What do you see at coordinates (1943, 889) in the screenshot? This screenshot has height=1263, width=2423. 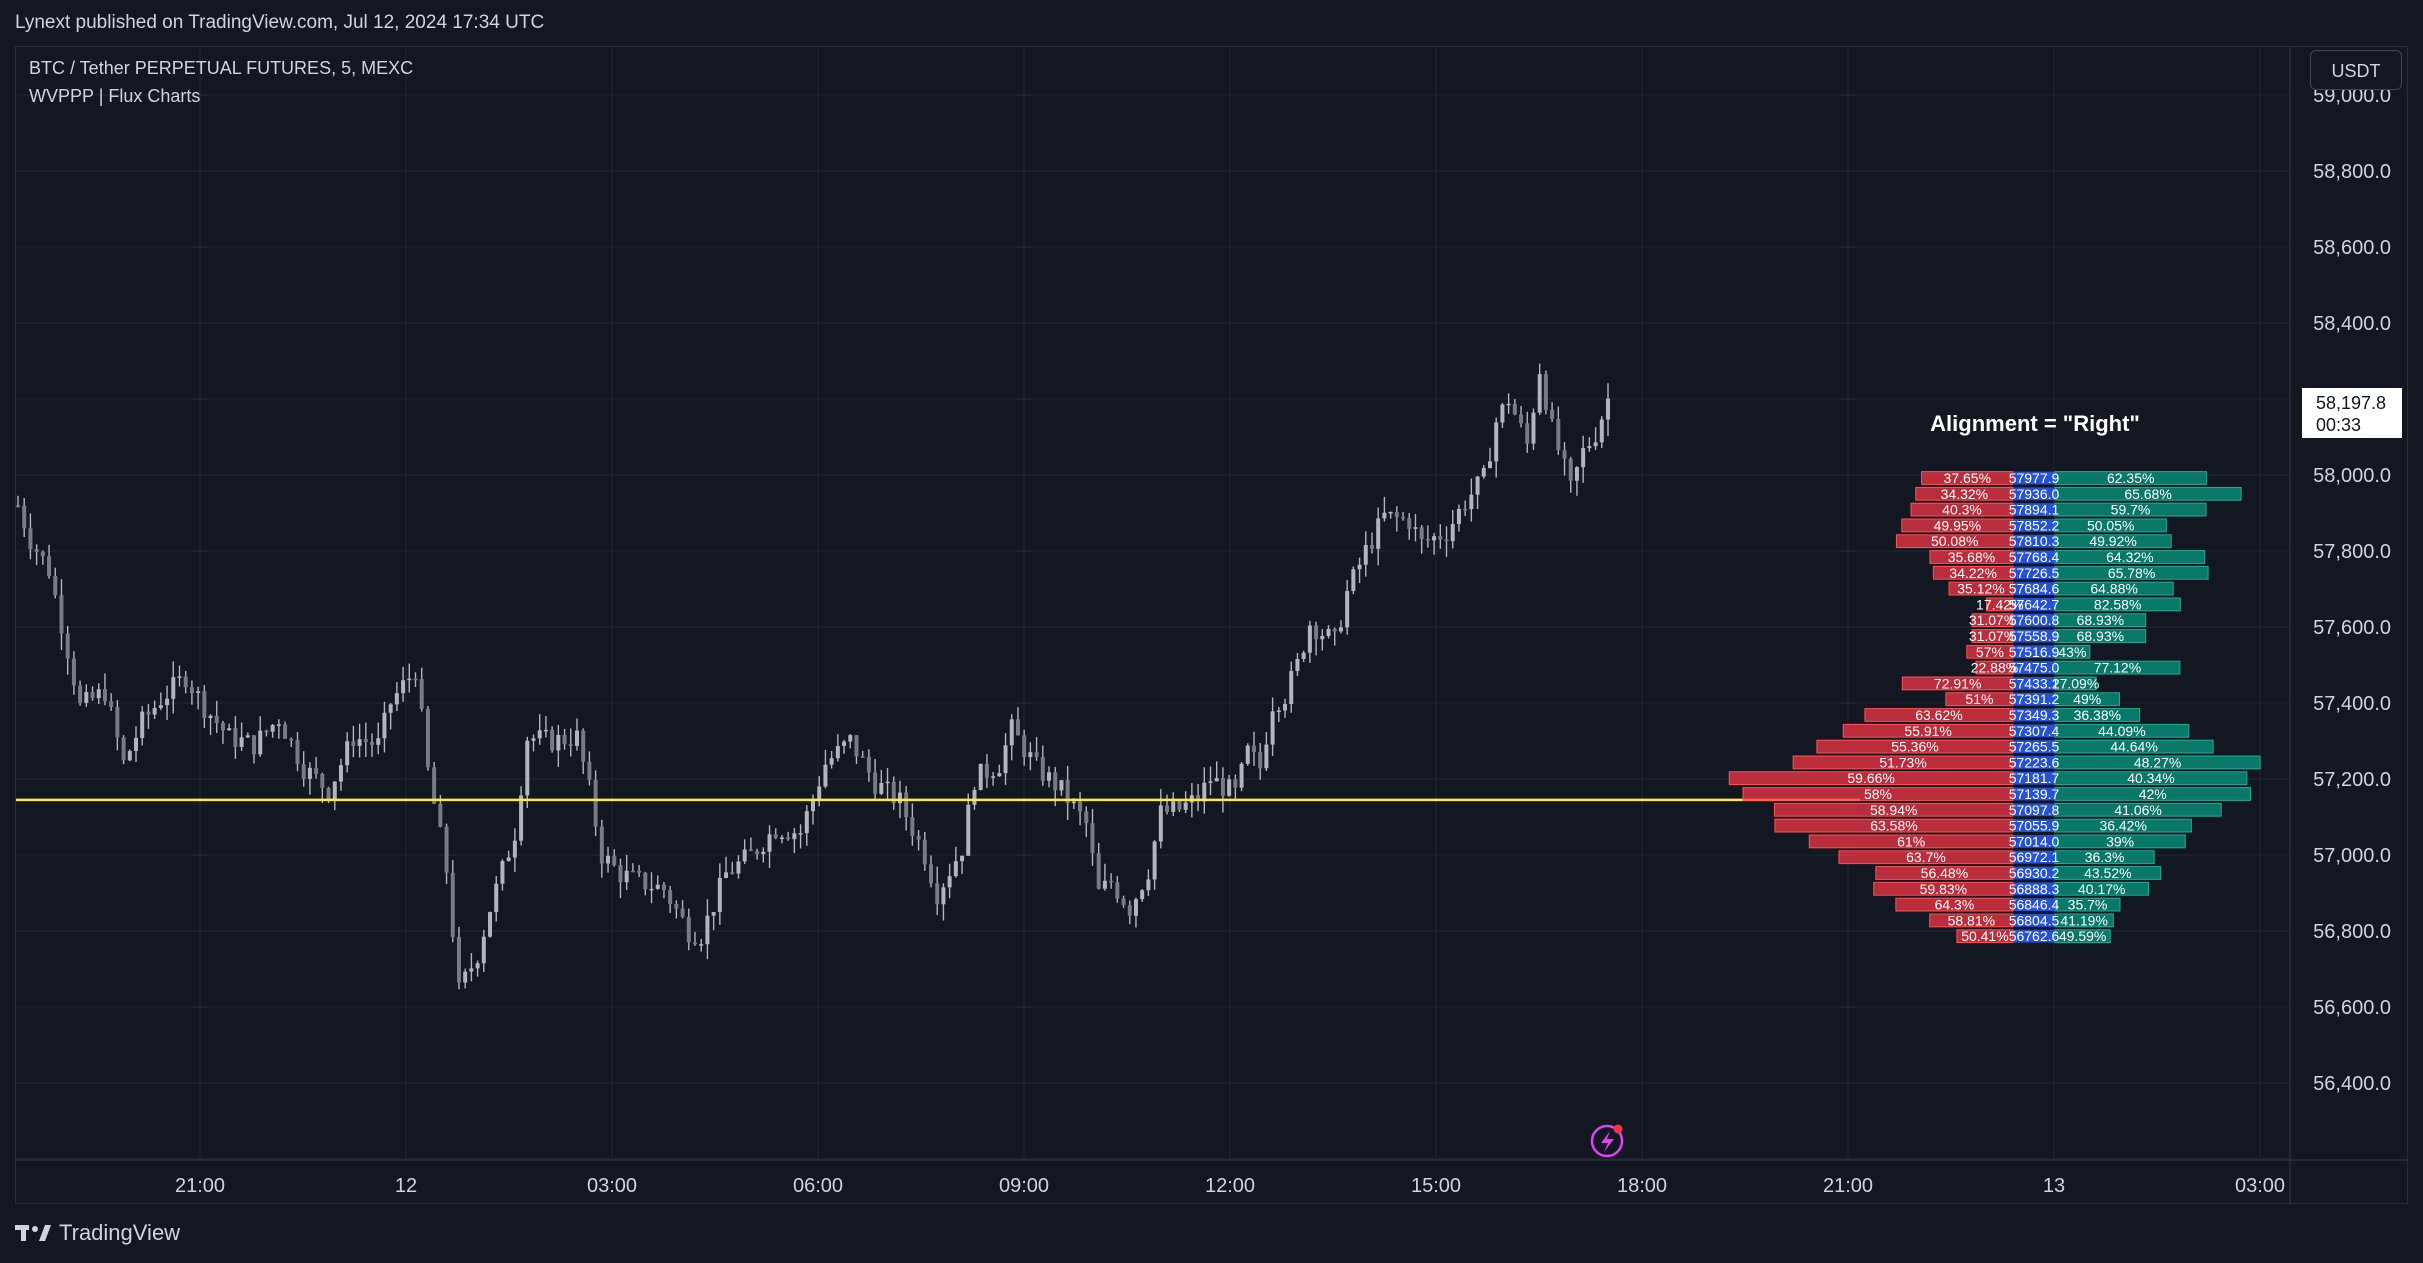 I see `sell-percent-label: 59.83%` at bounding box center [1943, 889].